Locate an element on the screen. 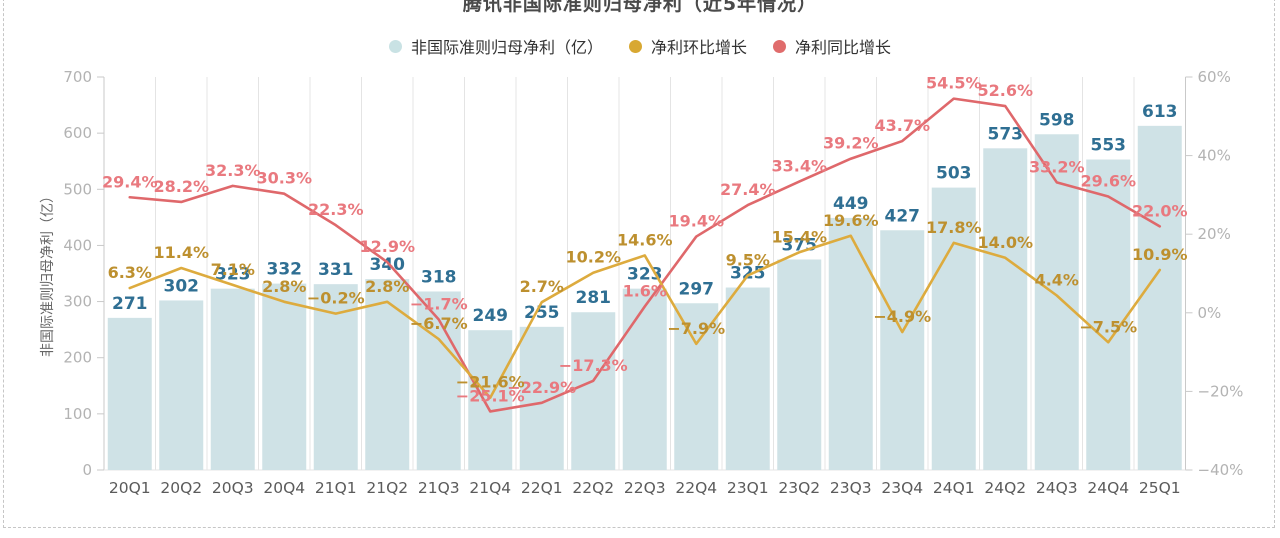  qoq-value-label: −0.2% is located at coordinates (336, 298).